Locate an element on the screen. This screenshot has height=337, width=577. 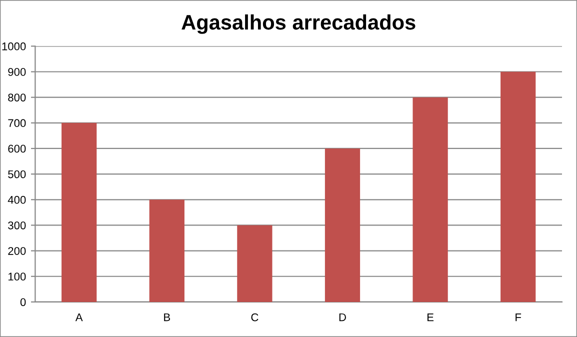
y-tick-label: 500 is located at coordinates (17, 174).